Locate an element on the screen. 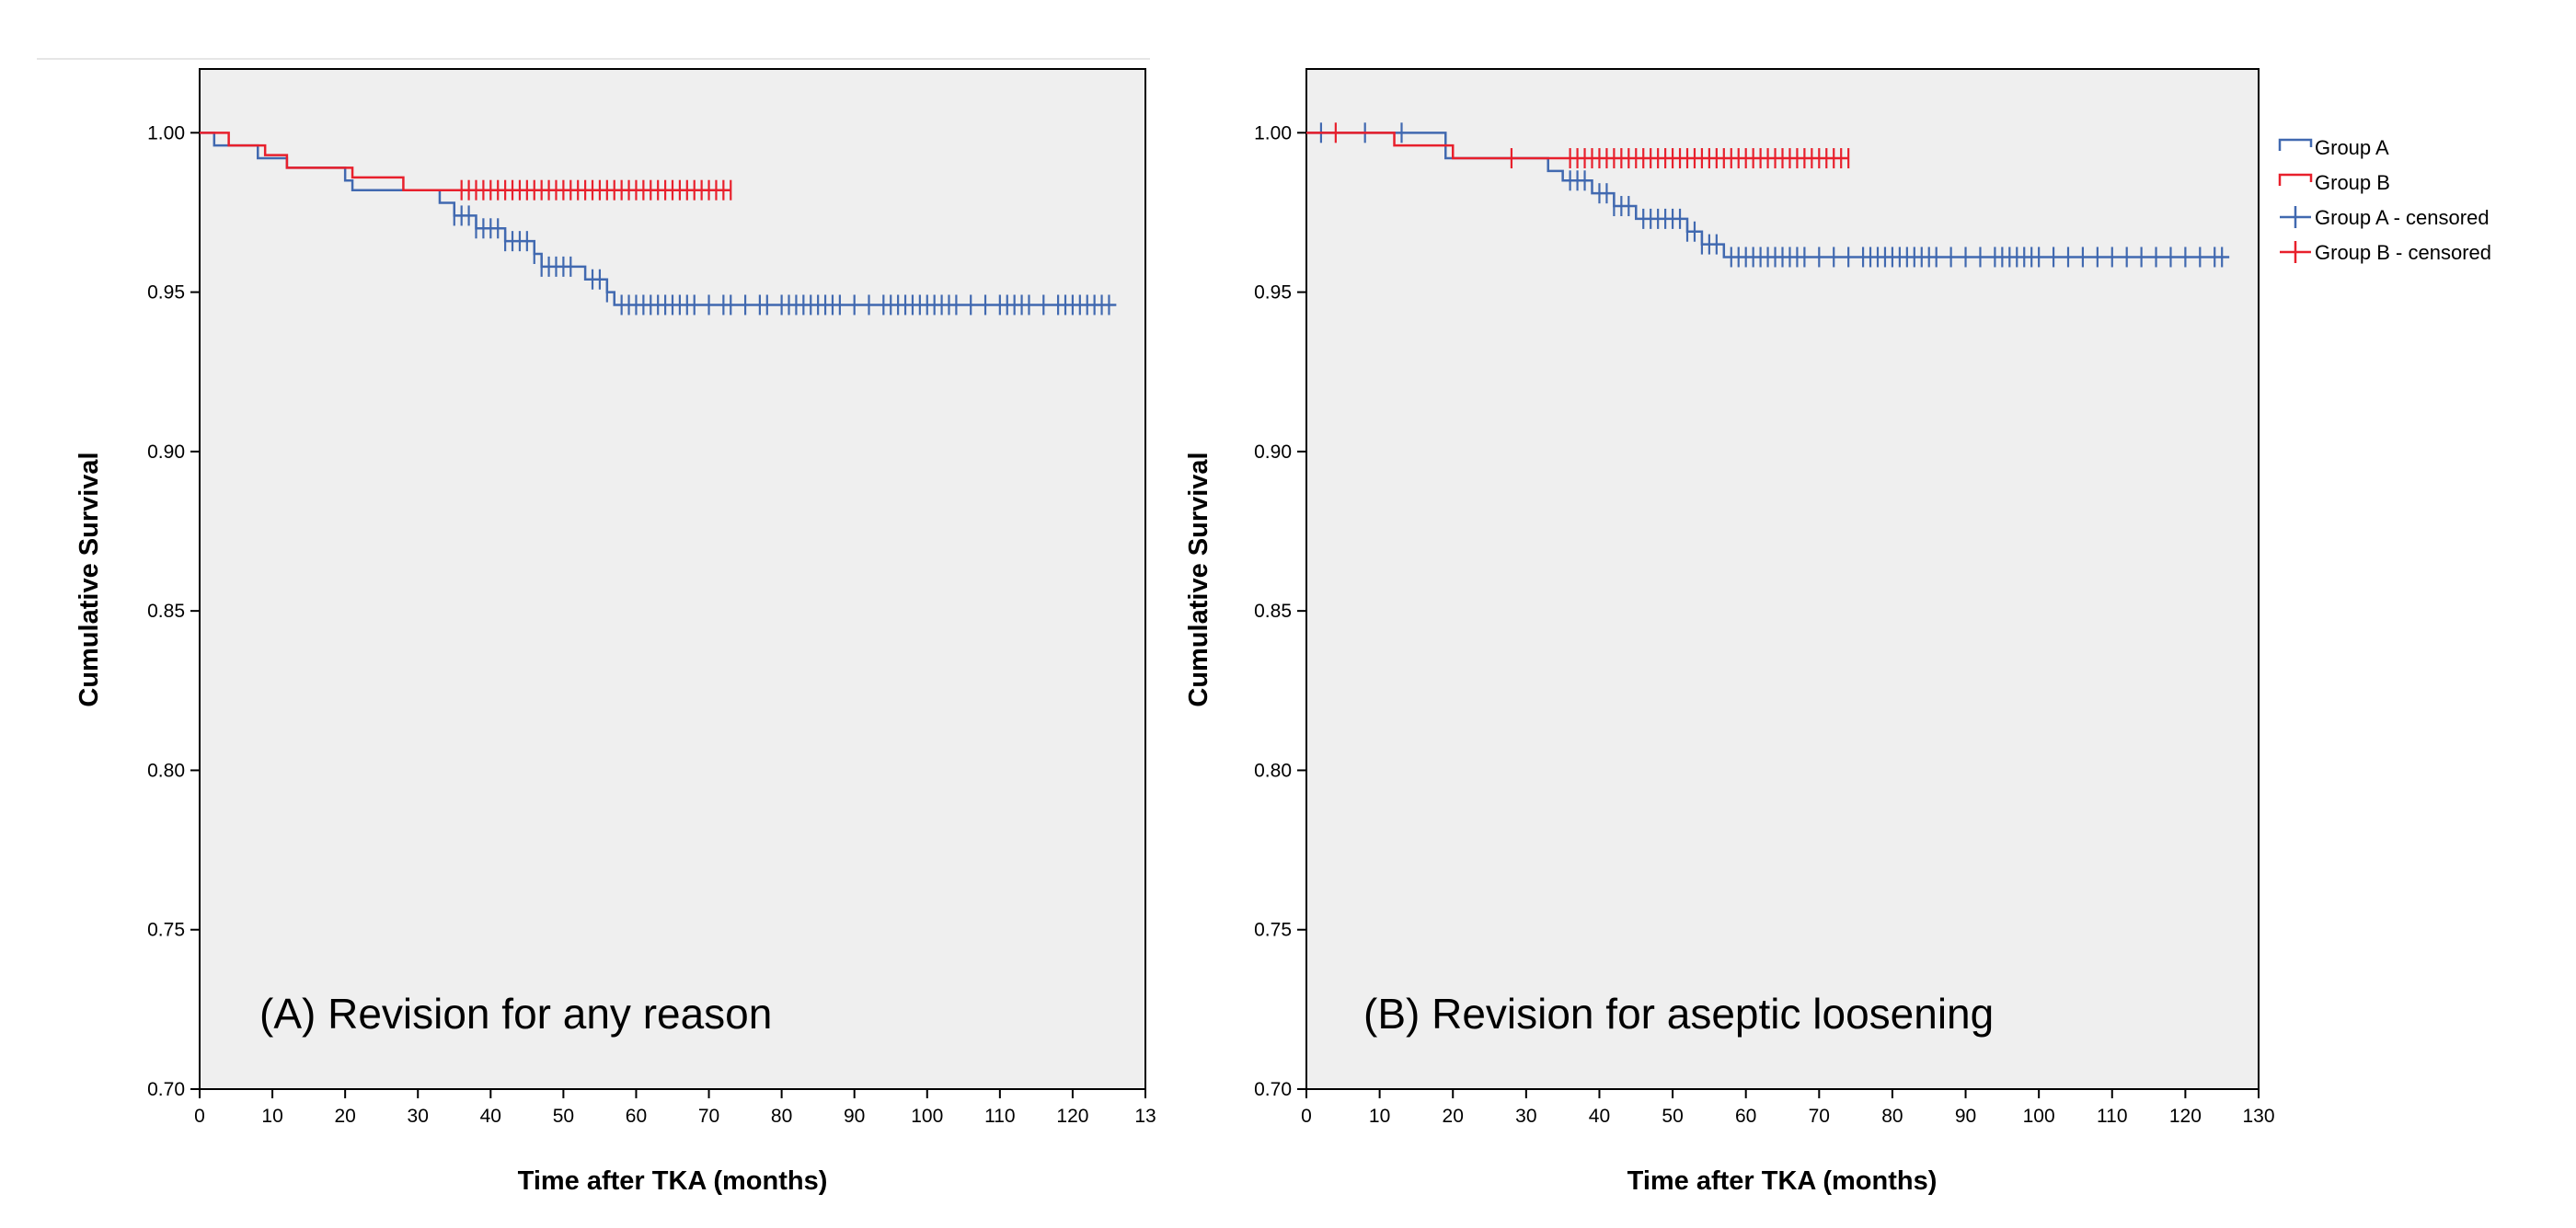  panel-b-x-tick-label: 30 is located at coordinates (1525, 1116).